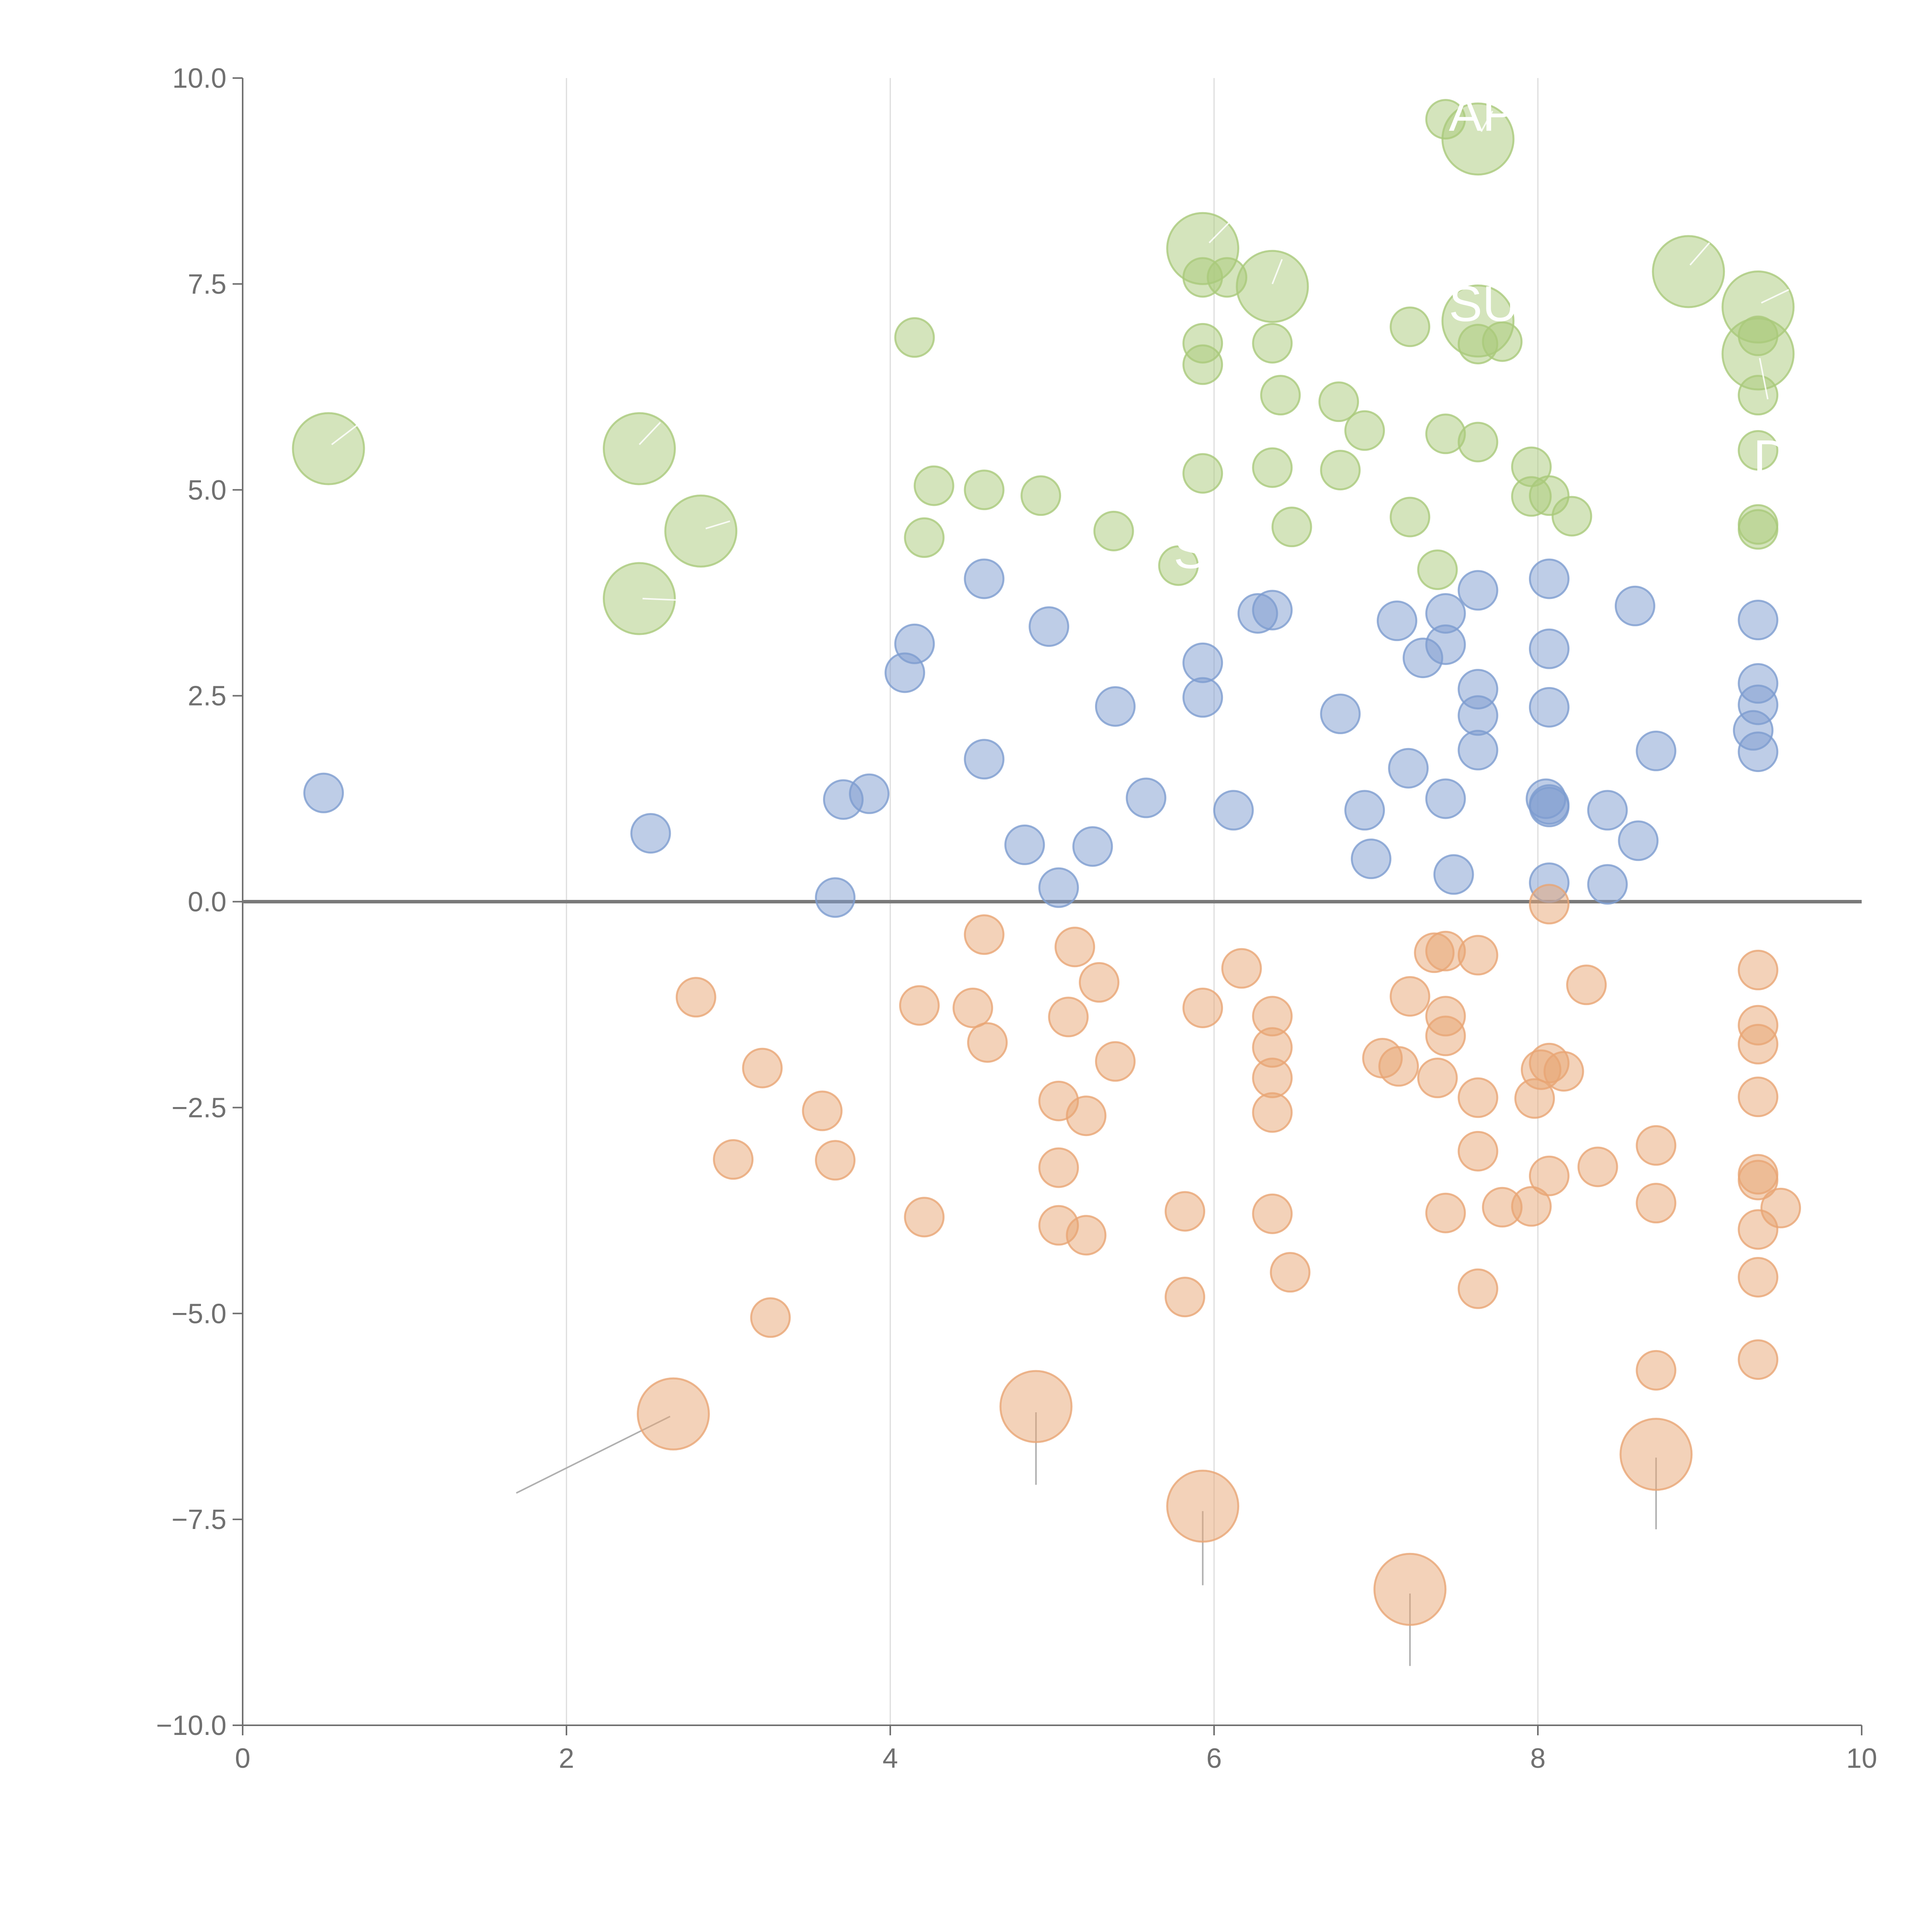 The height and width of the screenshot is (1932, 1932). I want to click on y-tick-label: 5.0, so click(207, 491).